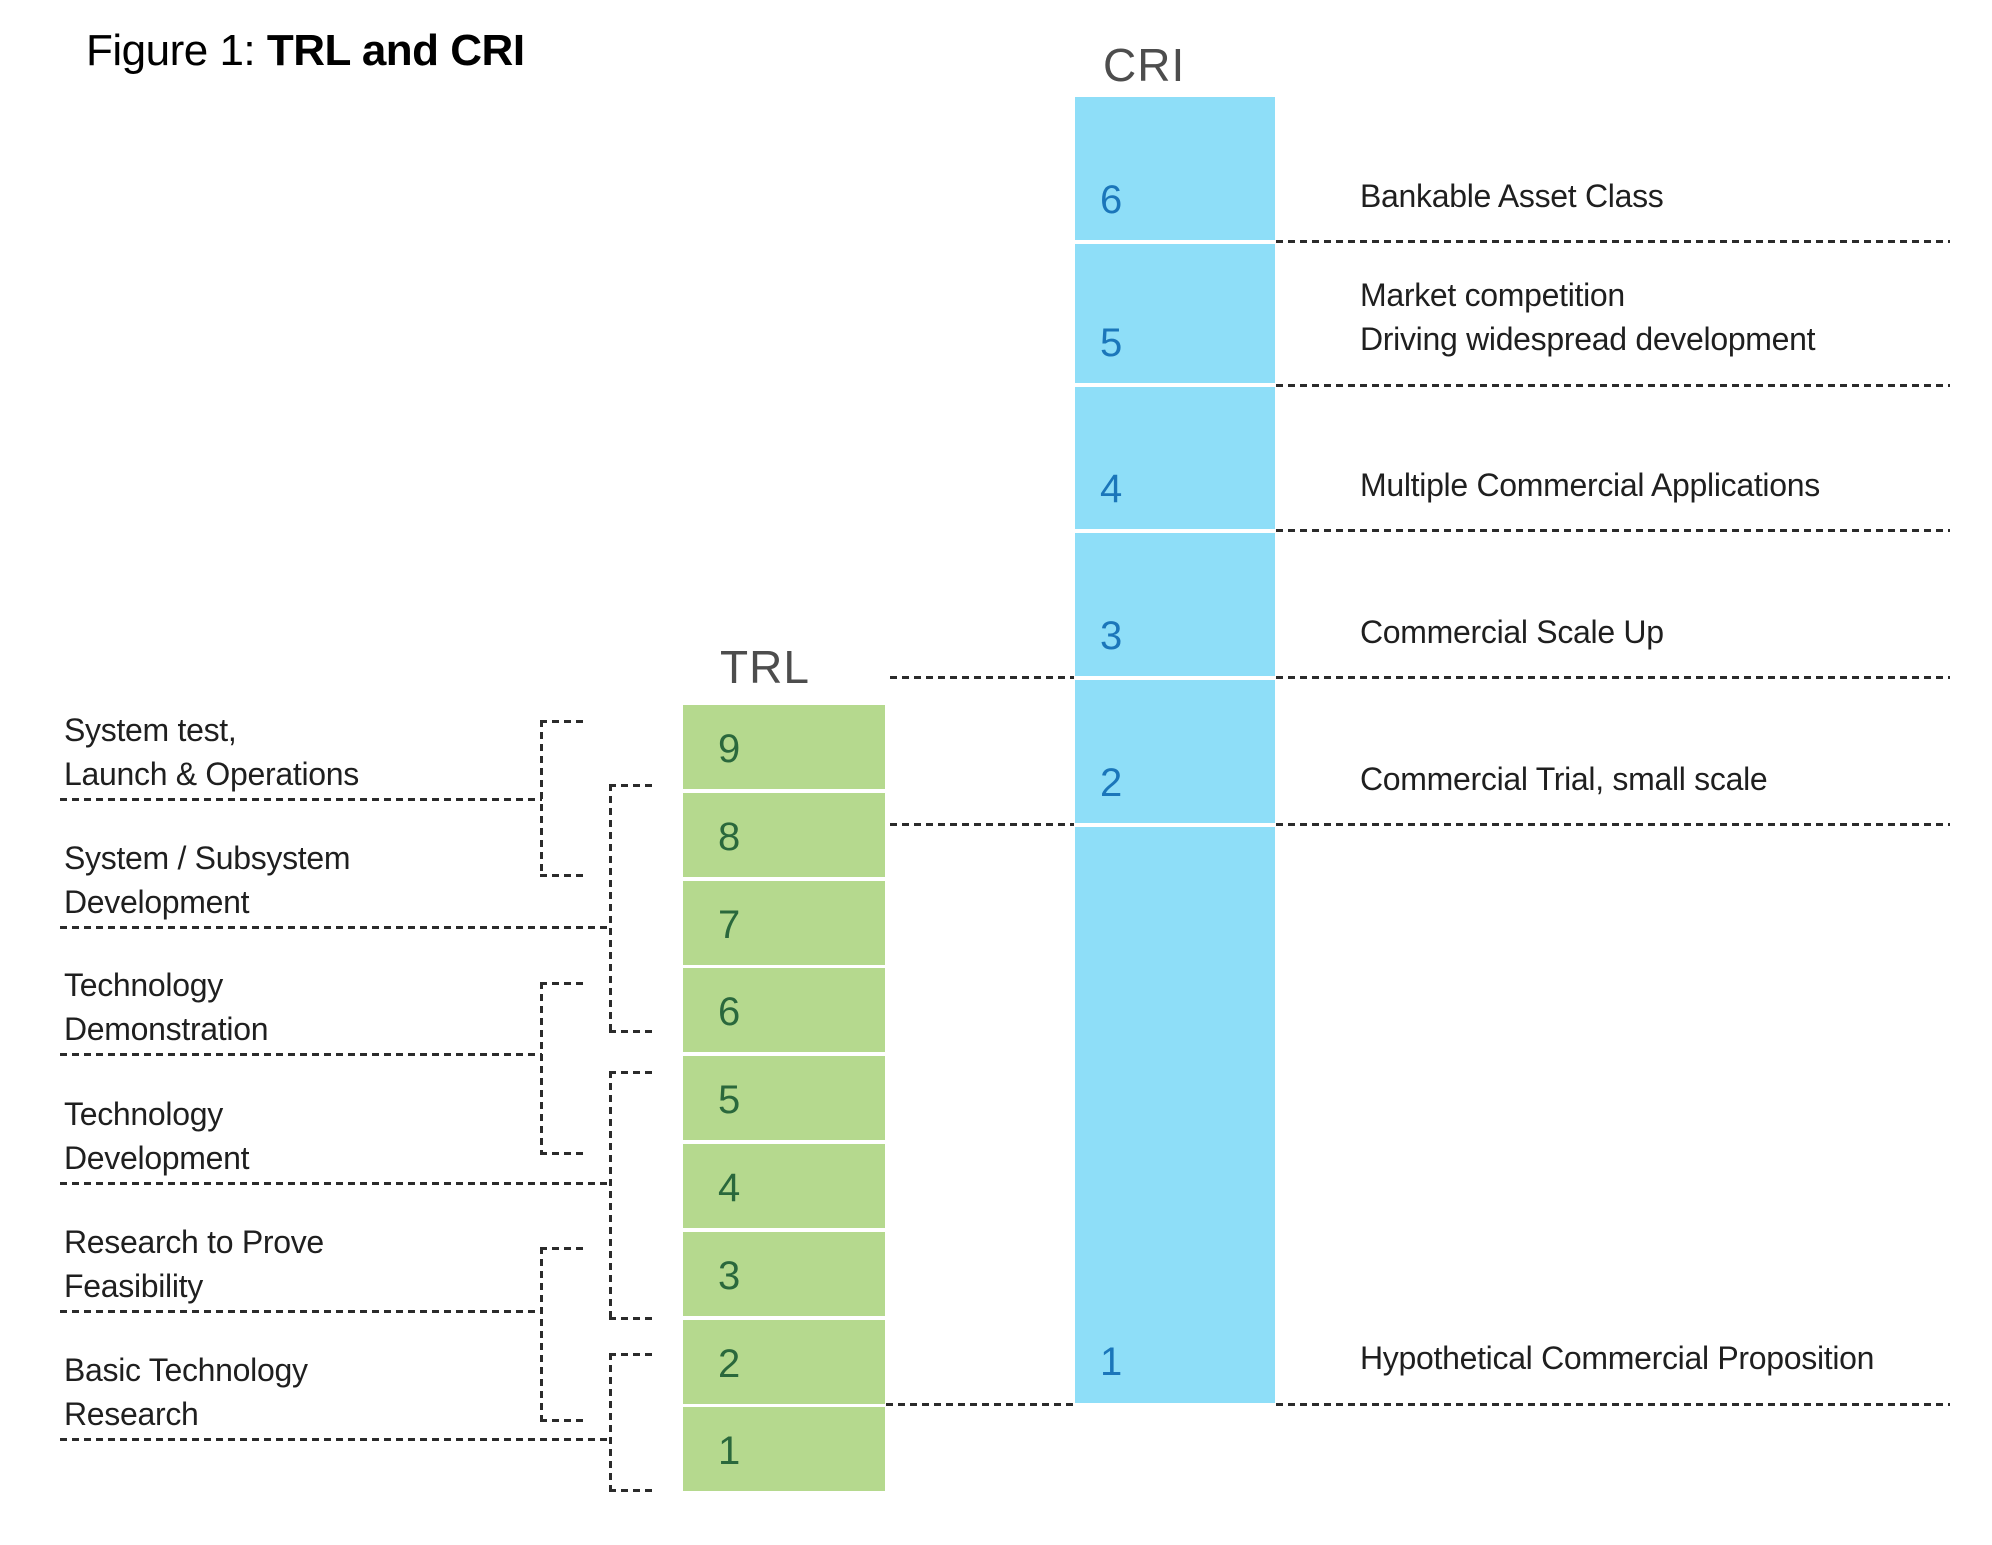 Image resolution: width=1992 pixels, height=1545 pixels. I want to click on cri-level-label-5-line1: Market competition, so click(1492, 295).